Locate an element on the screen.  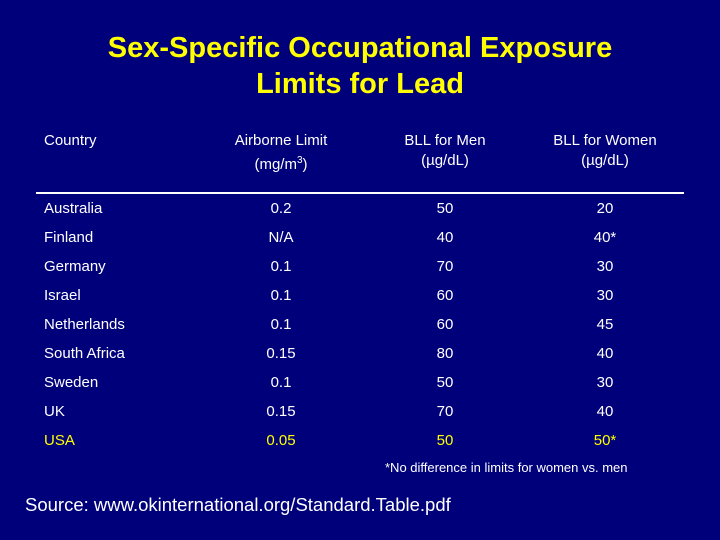
table-row: Finland N/A 40 40* is located at coordinates (360, 238).